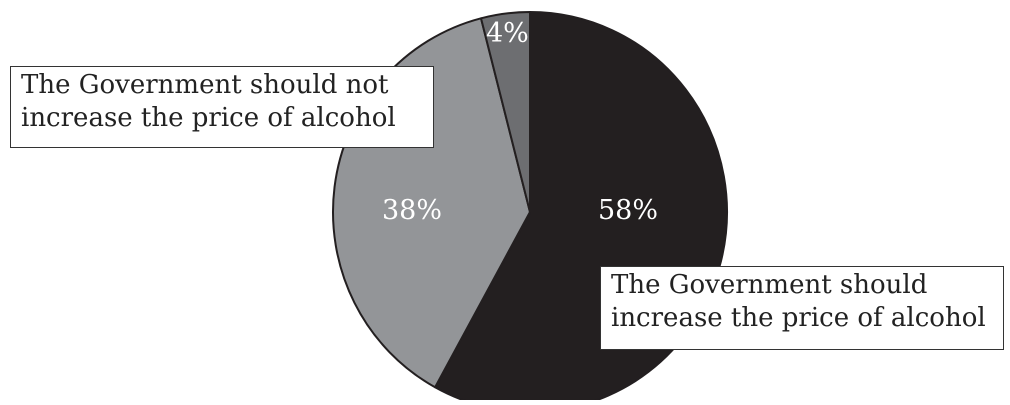 This screenshot has width=1010, height=405. Describe the element at coordinates (208, 117) in the screenshot. I see `callout-not-increase-line2: increase the price of alcohol` at that location.